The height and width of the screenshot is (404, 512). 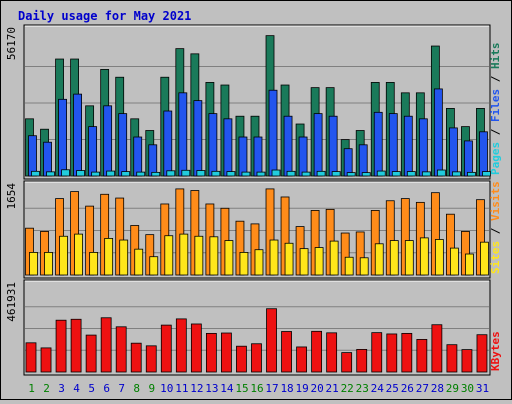 What do you see at coordinates (482, 388) in the screenshot?
I see `x-tick-label-31: 31` at bounding box center [482, 388].